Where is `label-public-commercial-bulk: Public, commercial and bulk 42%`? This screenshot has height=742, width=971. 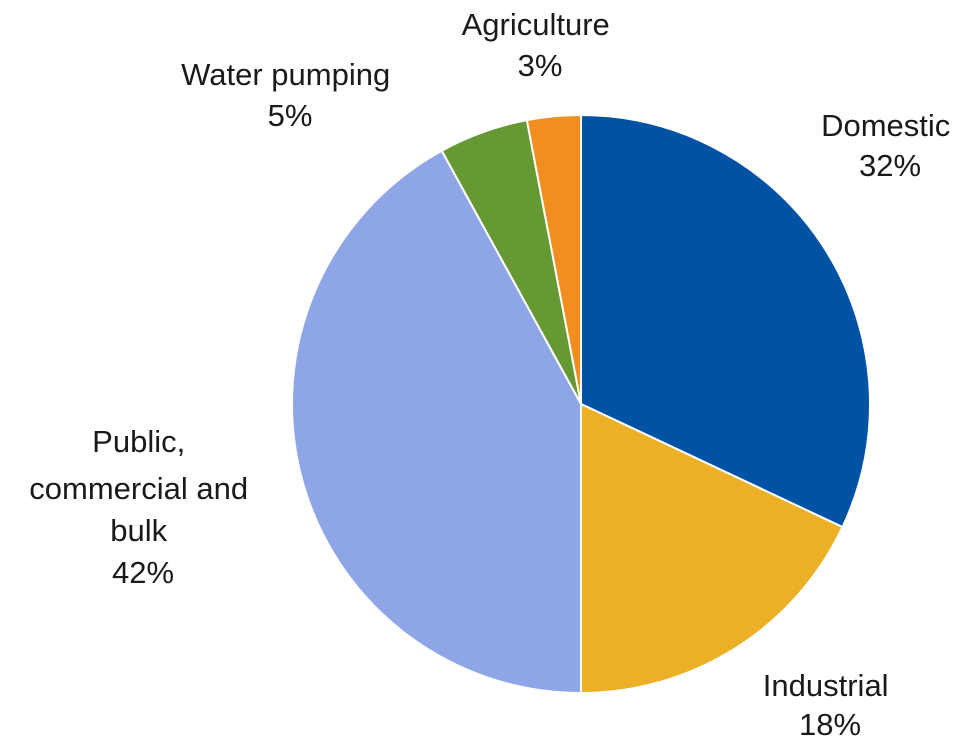
label-public-commercial-bulk: Public, commercial and bulk 42% is located at coordinates (142, 507).